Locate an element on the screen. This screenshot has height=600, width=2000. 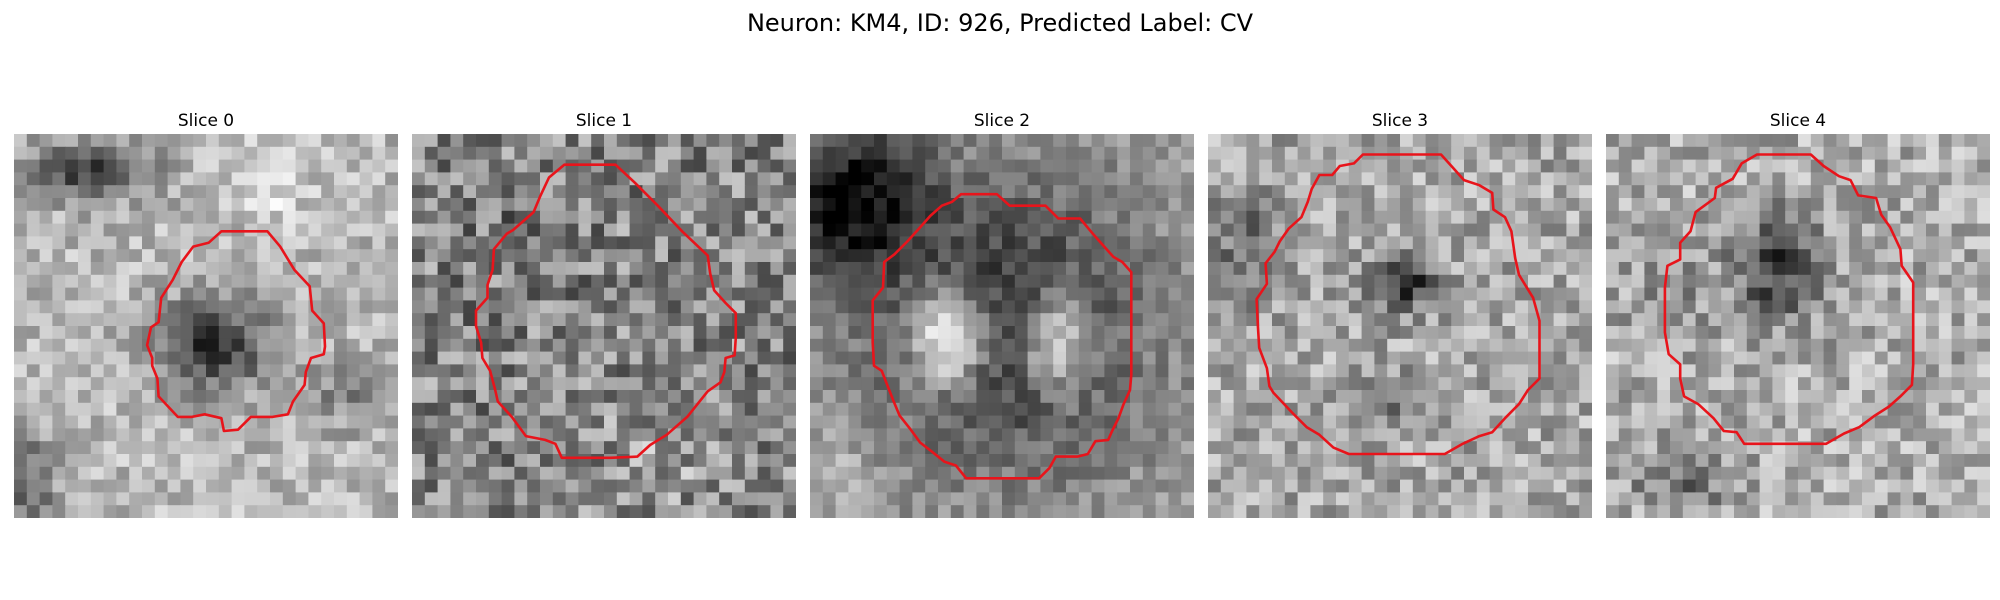
slice-panel-3: Slice 3 is located at coordinates (1400, 313).